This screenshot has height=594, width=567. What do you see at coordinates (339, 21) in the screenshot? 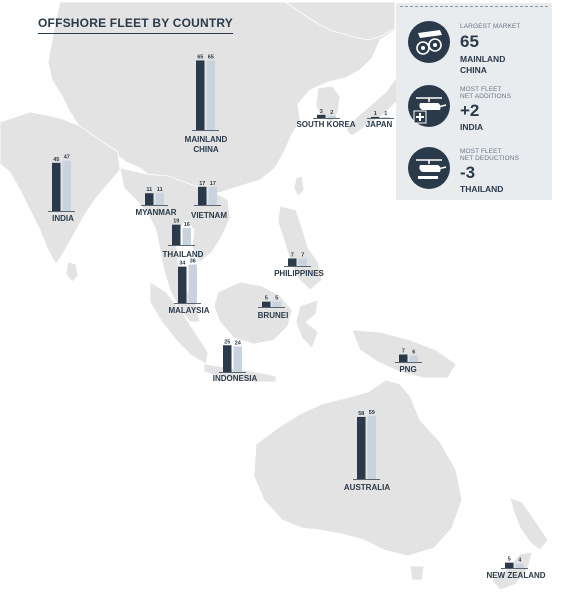
I see `landmass-russia` at bounding box center [339, 21].